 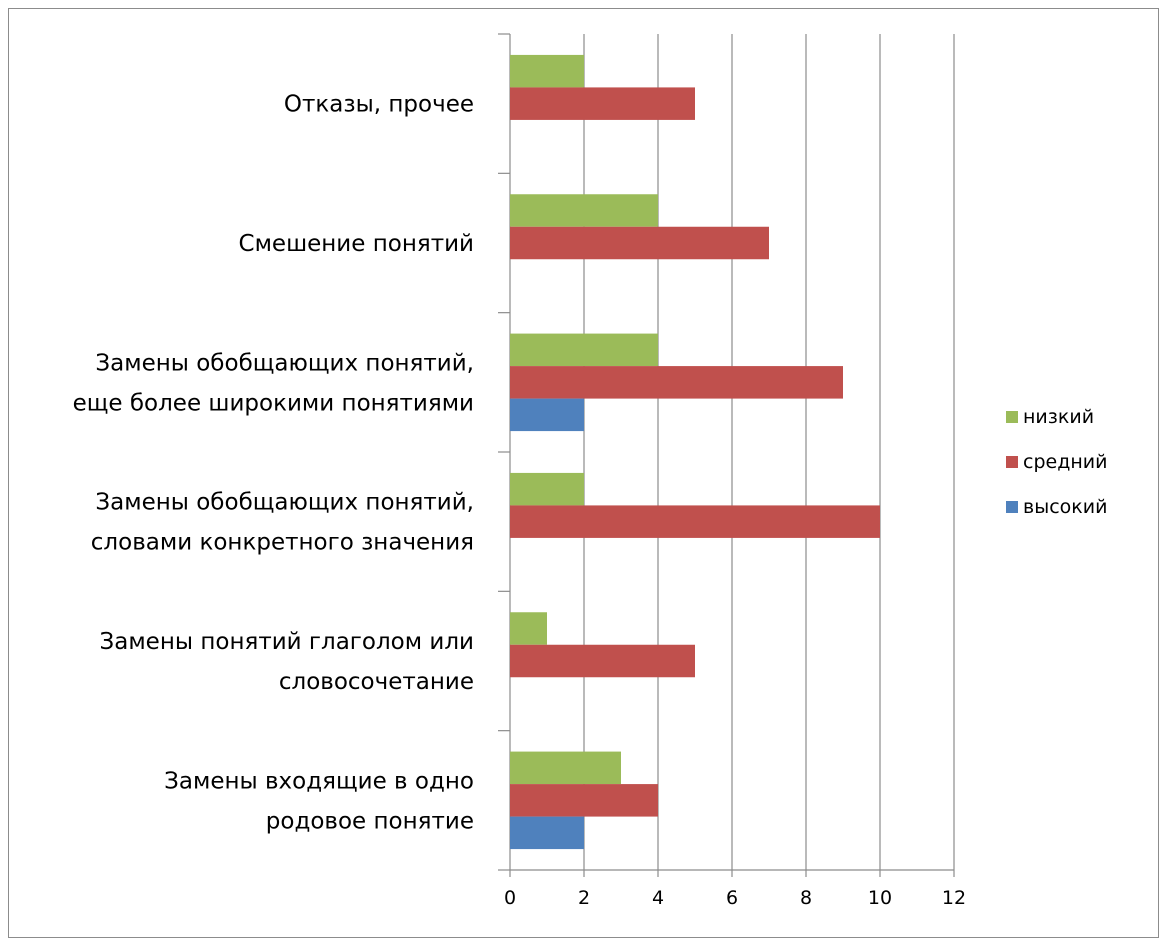 What do you see at coordinates (356, 244) in the screenshot?
I see `category-label: Смешение понятий` at bounding box center [356, 244].